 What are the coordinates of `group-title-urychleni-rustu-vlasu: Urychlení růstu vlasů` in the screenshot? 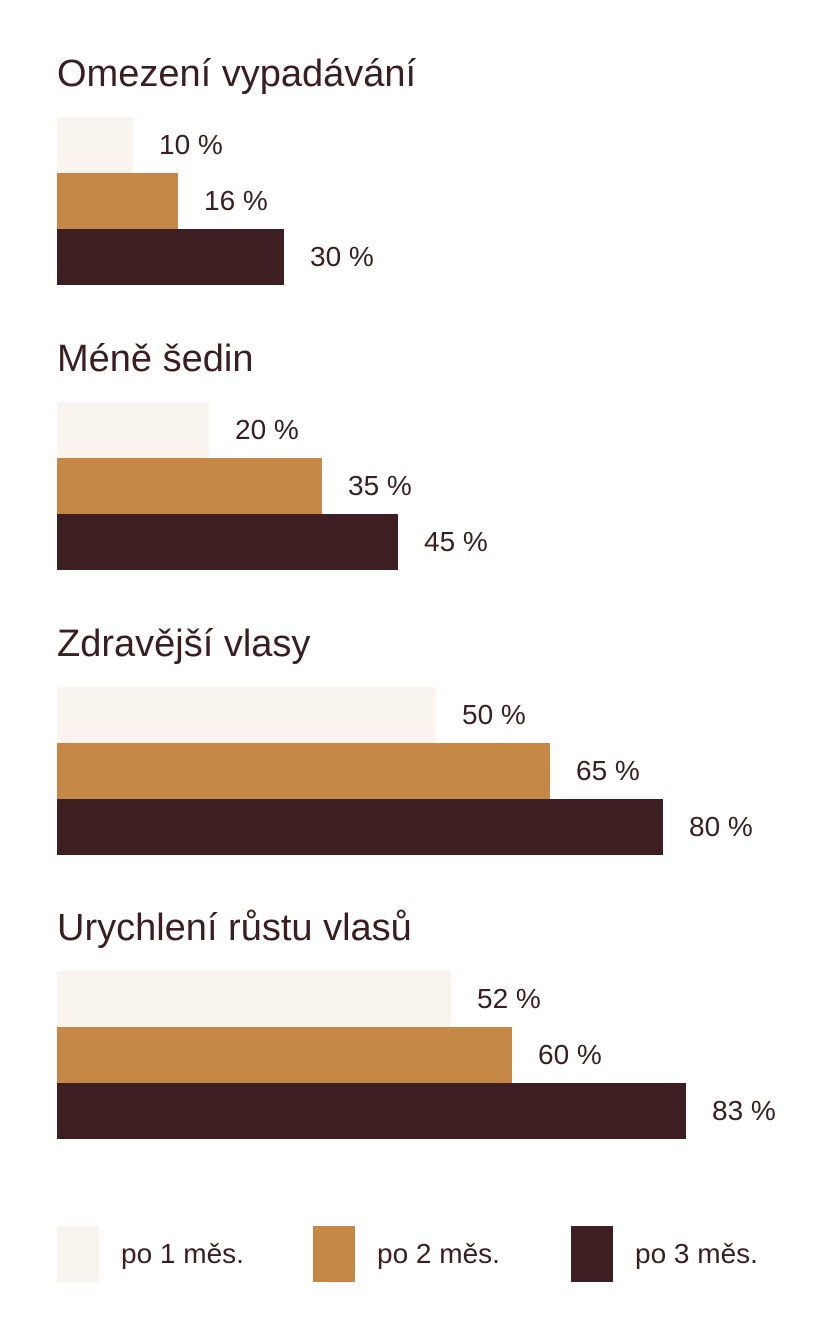 It's located at (234, 928).